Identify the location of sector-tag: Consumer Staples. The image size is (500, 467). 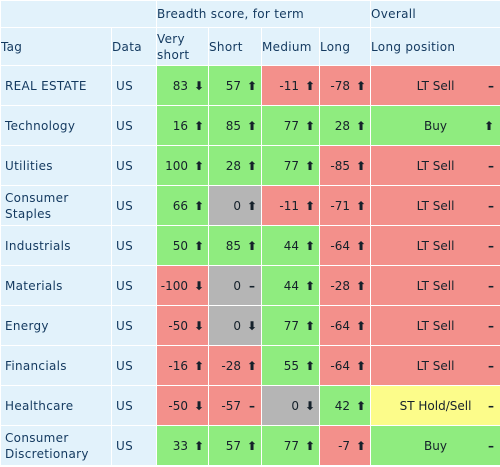
(56, 205).